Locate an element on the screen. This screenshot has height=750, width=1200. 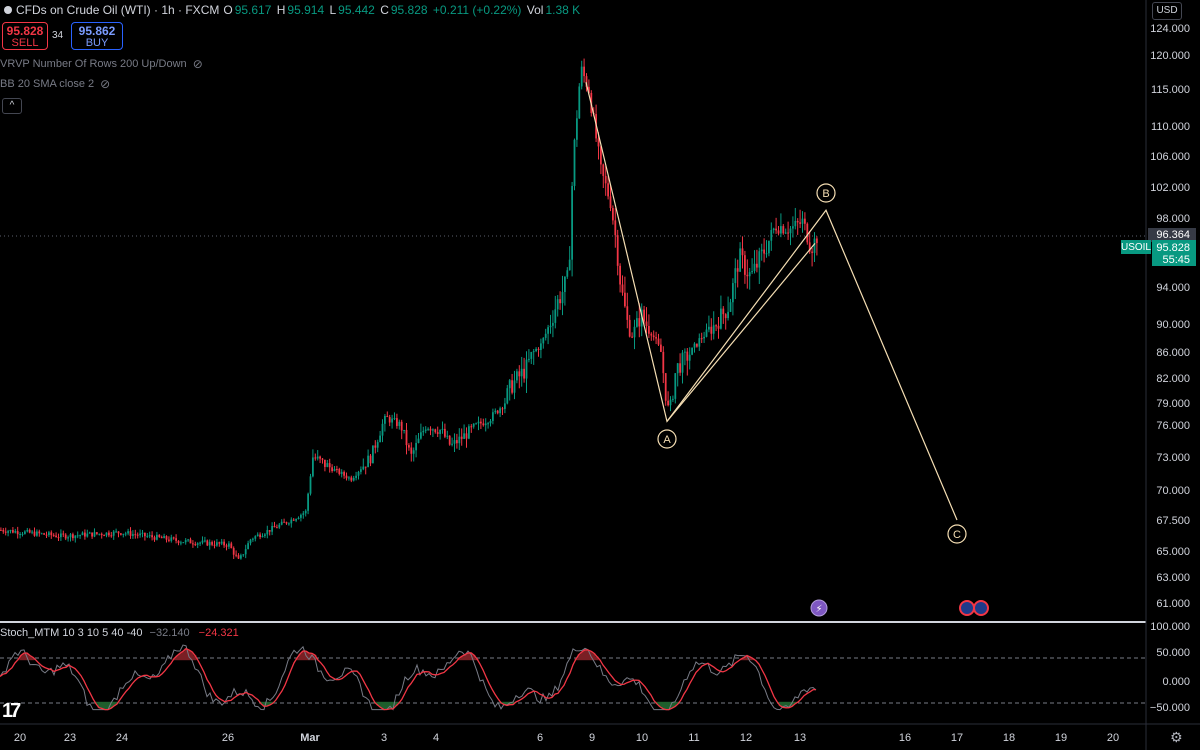
change-value: +0.211 (+0.22%) is located at coordinates (477, 10).